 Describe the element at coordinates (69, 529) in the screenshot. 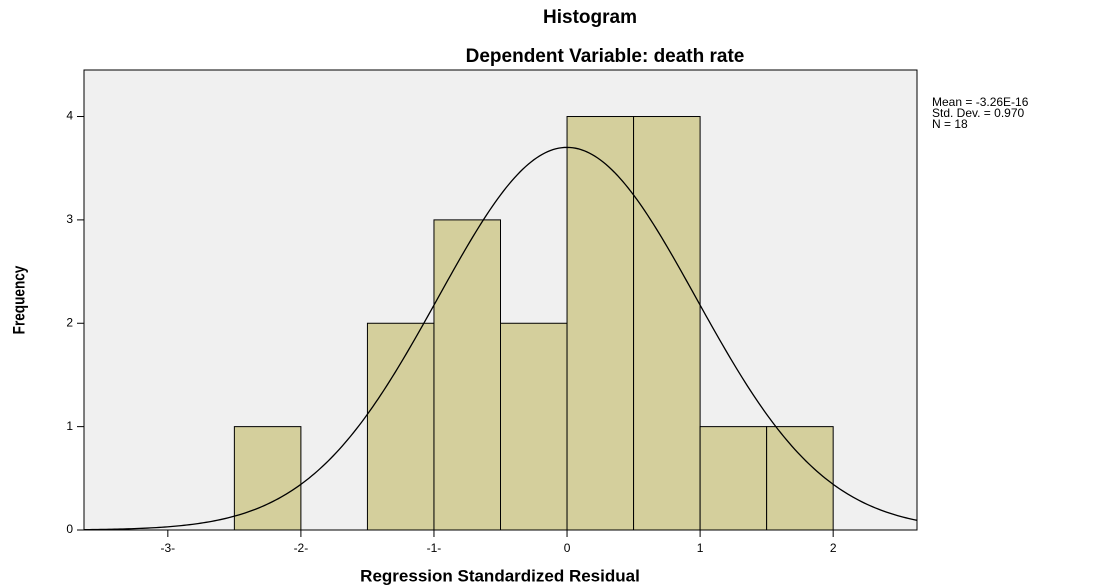

I see `y-tick-label: 0` at that location.